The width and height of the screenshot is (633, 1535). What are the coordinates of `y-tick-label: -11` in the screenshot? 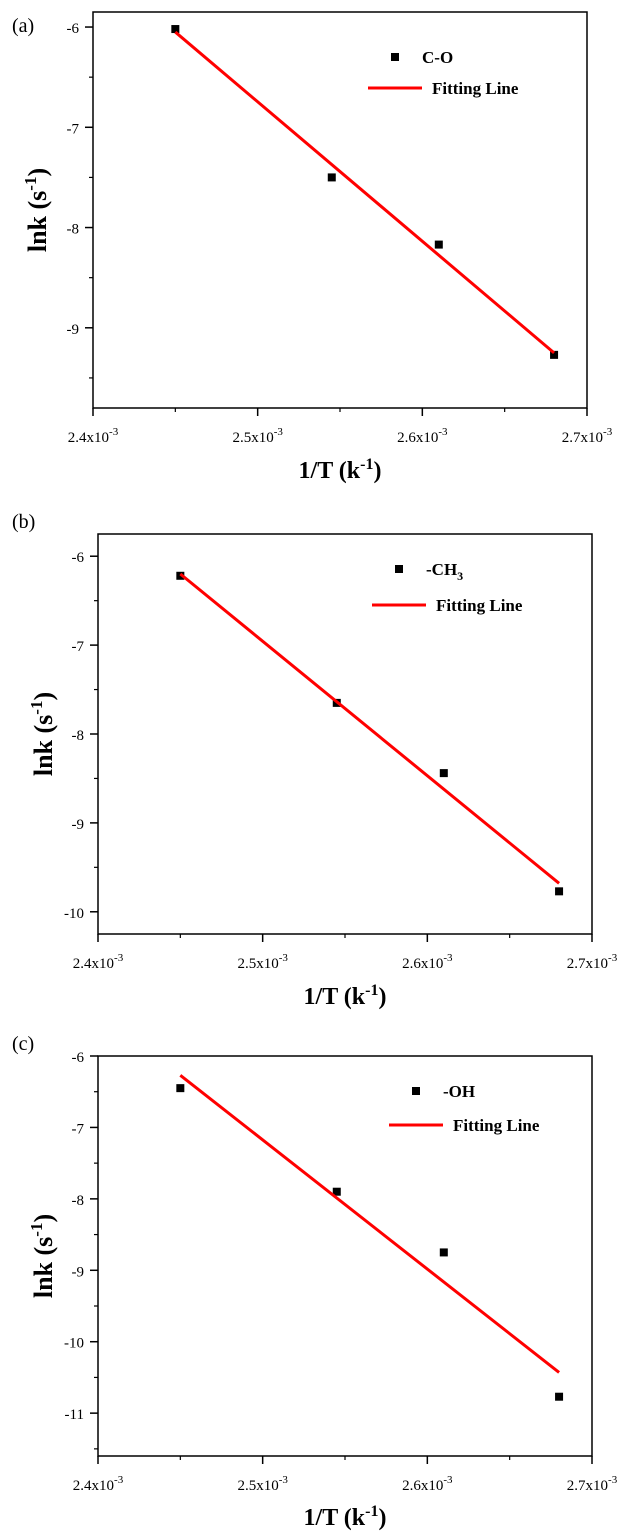 It's located at (74, 1415).